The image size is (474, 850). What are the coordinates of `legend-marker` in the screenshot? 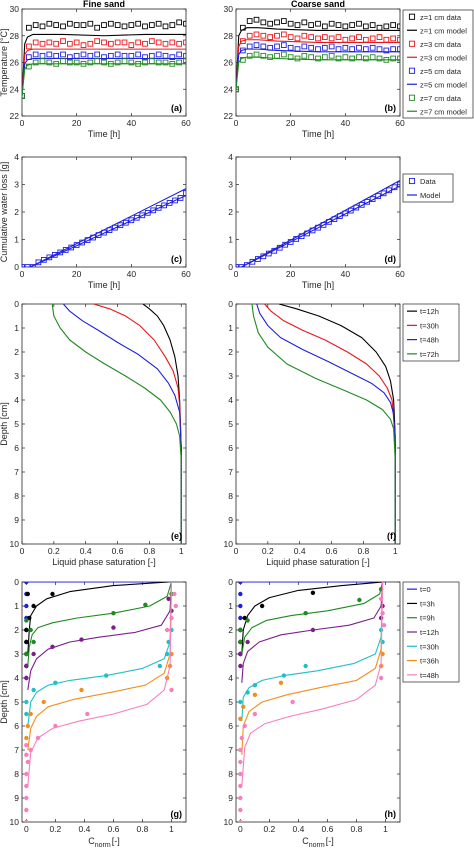 It's located at (412, 70).